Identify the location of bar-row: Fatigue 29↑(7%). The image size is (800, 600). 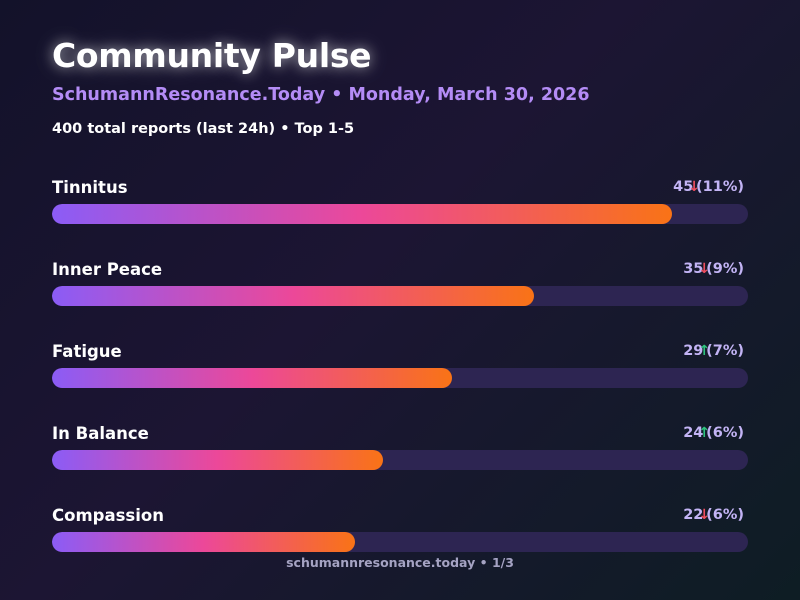
(400, 372).